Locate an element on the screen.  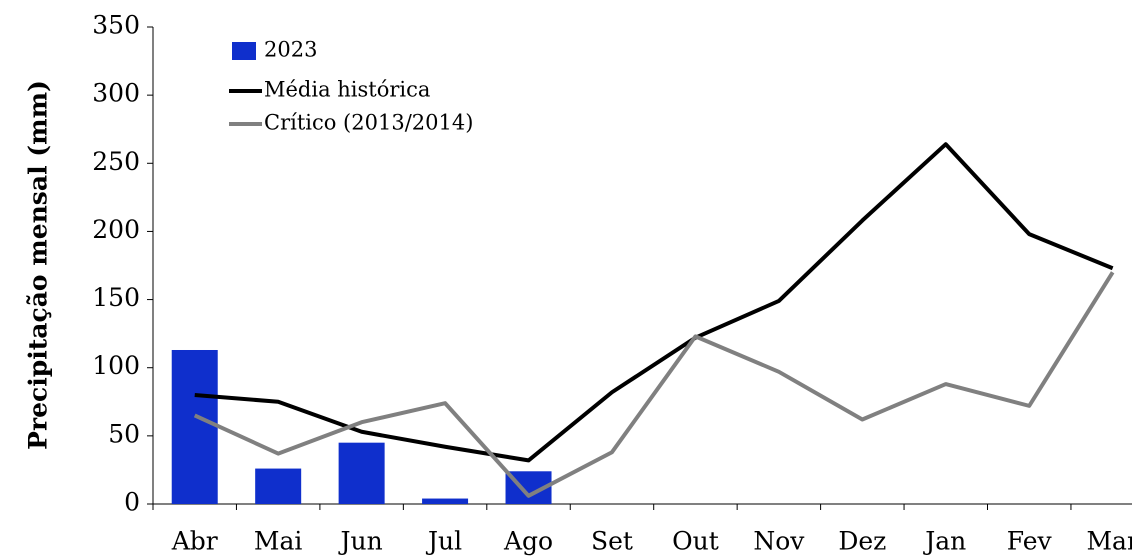
x-tick-label: Mai is located at coordinates (278, 541).